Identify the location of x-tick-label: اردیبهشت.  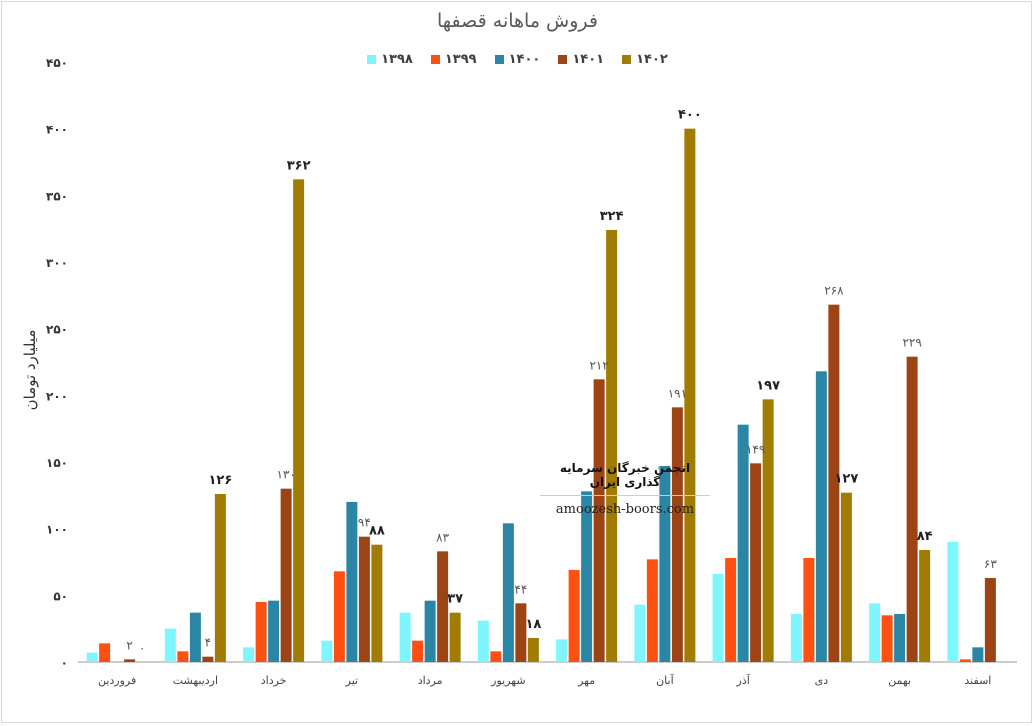
(195, 680).